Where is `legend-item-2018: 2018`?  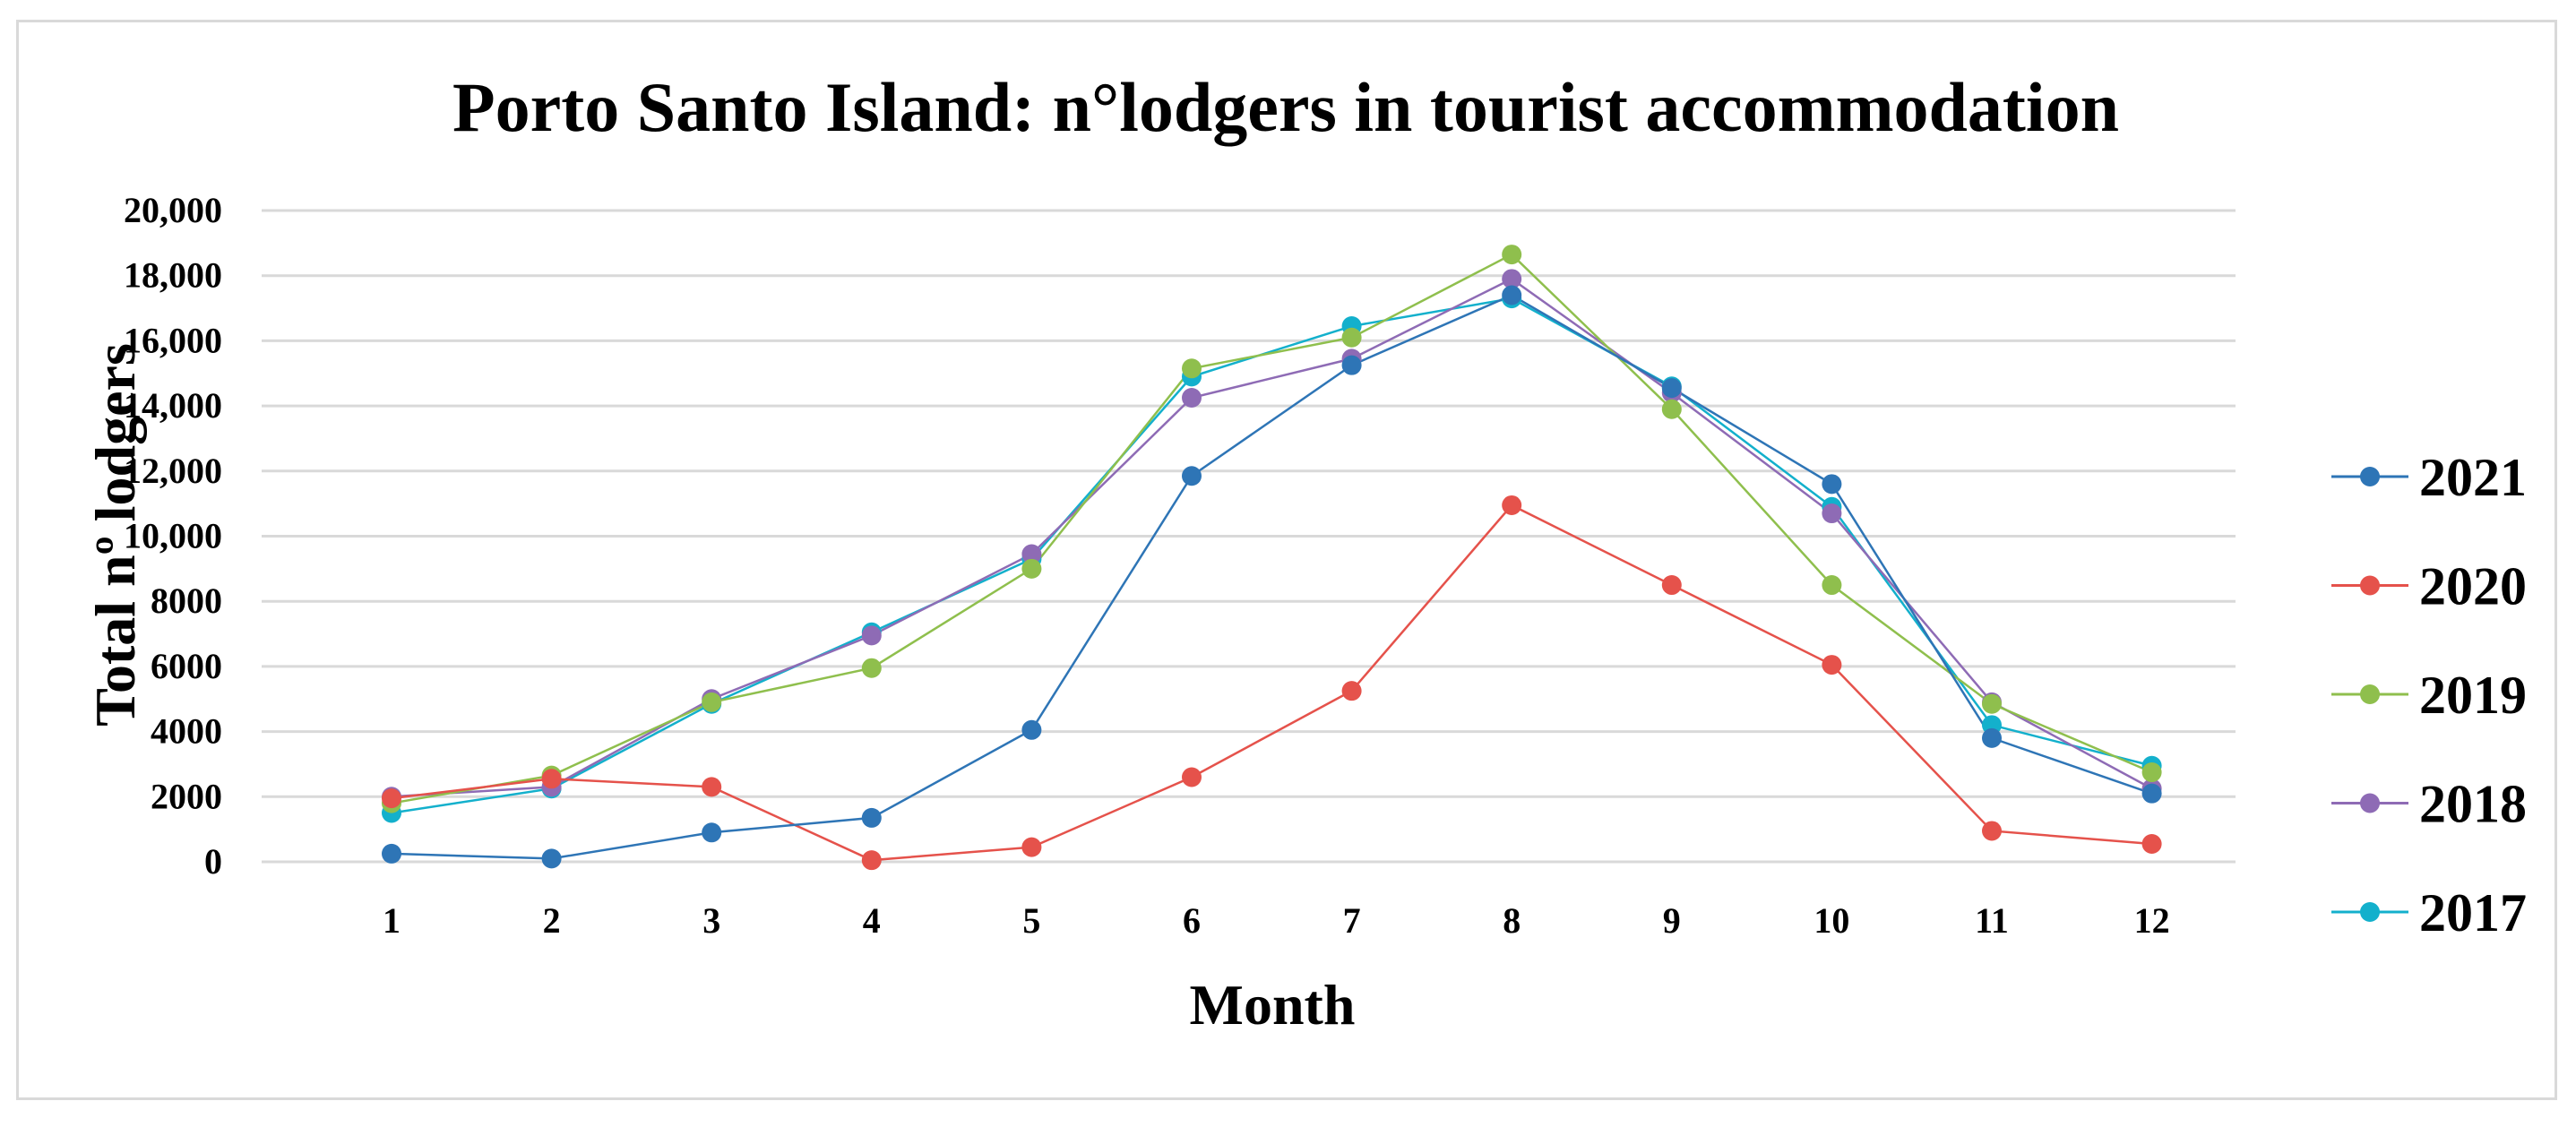 legend-item-2018: 2018 is located at coordinates (2429, 804).